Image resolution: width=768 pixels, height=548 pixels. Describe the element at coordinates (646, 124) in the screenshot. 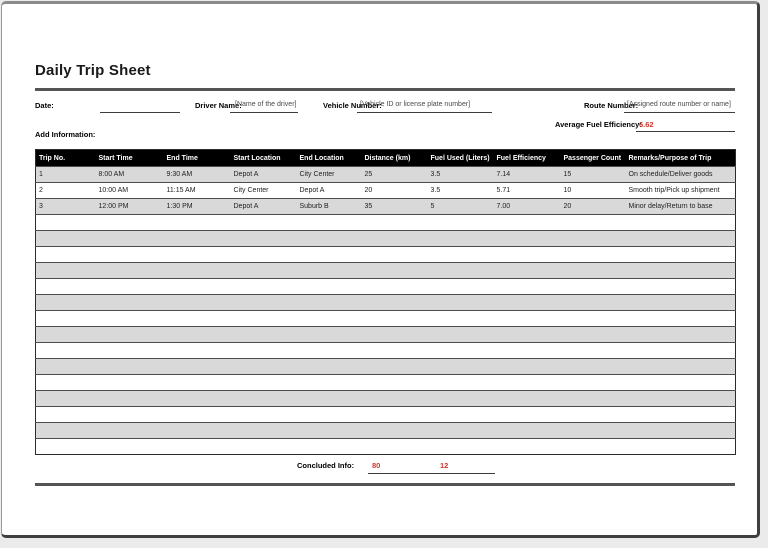

I see `avg-fuel-efficiency-value: 6.62` at that location.